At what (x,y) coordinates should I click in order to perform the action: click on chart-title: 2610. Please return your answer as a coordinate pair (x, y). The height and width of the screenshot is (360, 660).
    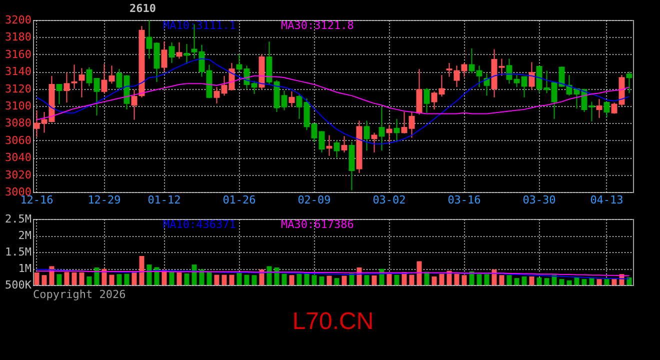
    Looking at the image, I should click on (143, 8).